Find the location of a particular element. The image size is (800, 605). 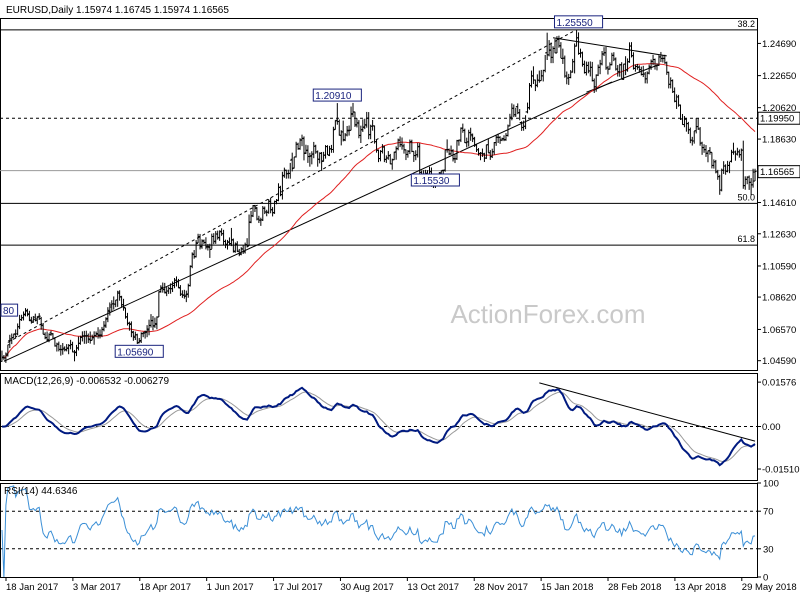

price-callout: 1.25550 is located at coordinates (578, 22).